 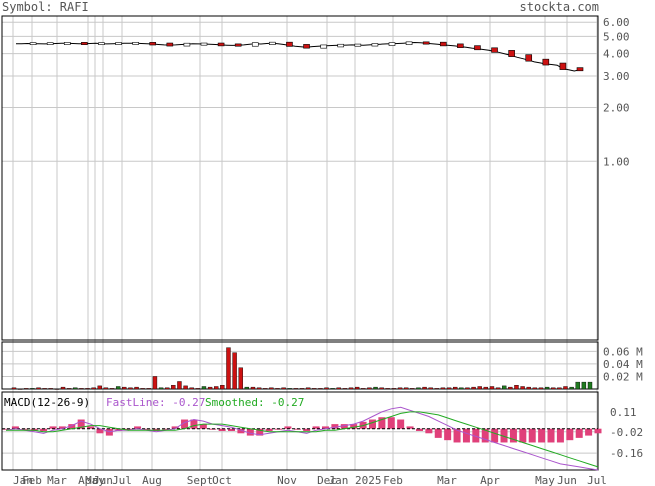 What do you see at coordinates (47, 402) in the screenshot?
I see `macd-title: MACD(12-26-9)` at bounding box center [47, 402].